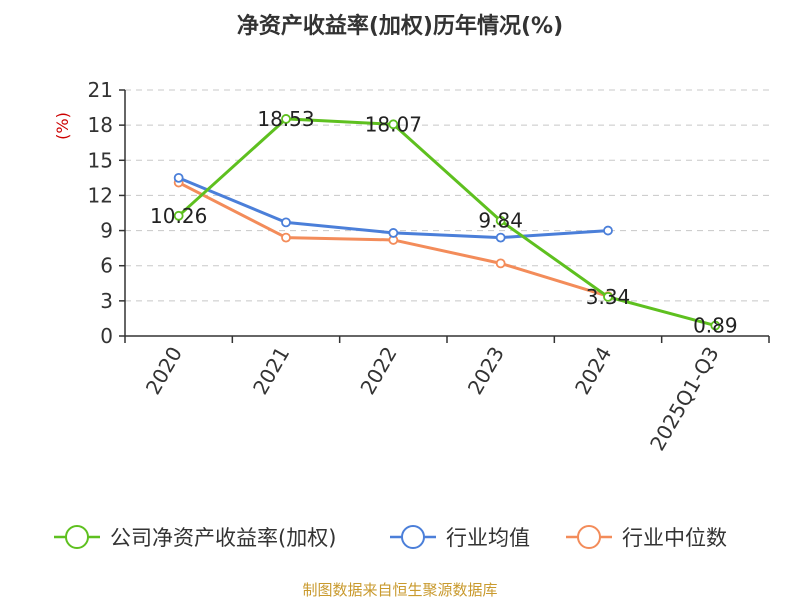 The image size is (800, 600). What do you see at coordinates (100, 90) in the screenshot?
I see `y-tick-label-21: 21` at bounding box center [100, 90].